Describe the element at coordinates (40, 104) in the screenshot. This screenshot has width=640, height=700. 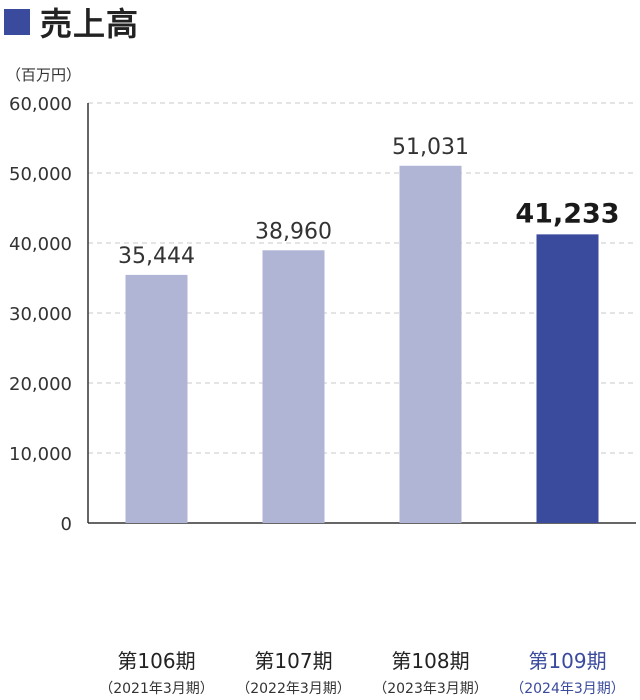
I see `y-tick-label: 60,000` at that location.